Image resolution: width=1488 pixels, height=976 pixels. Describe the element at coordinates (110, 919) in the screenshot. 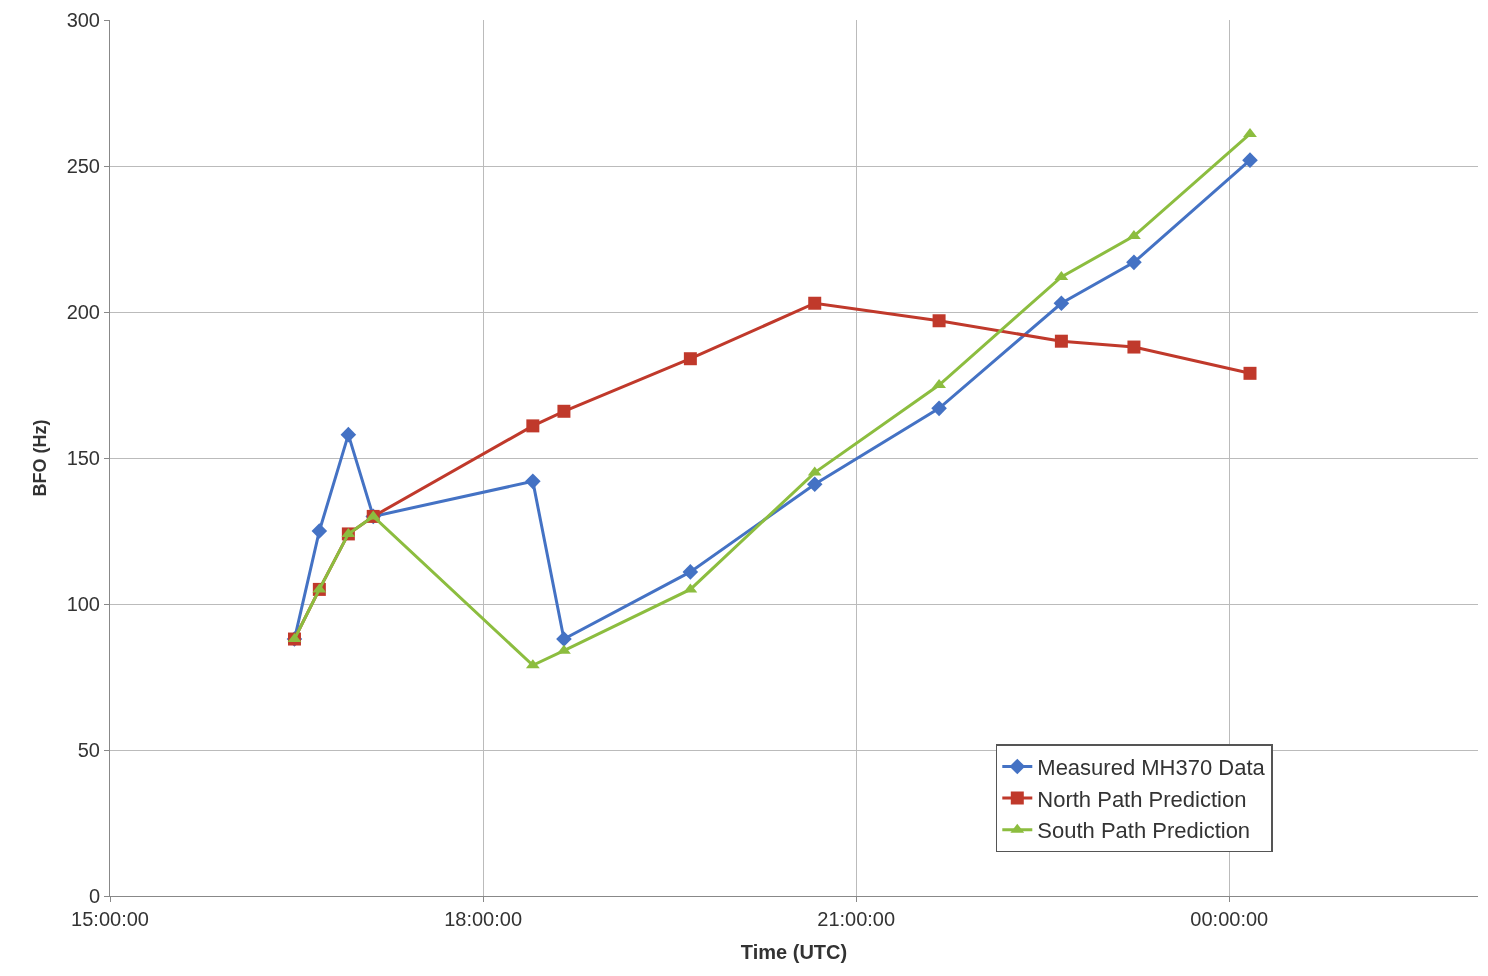

I see `x-tick-label: 15:00:00` at that location.